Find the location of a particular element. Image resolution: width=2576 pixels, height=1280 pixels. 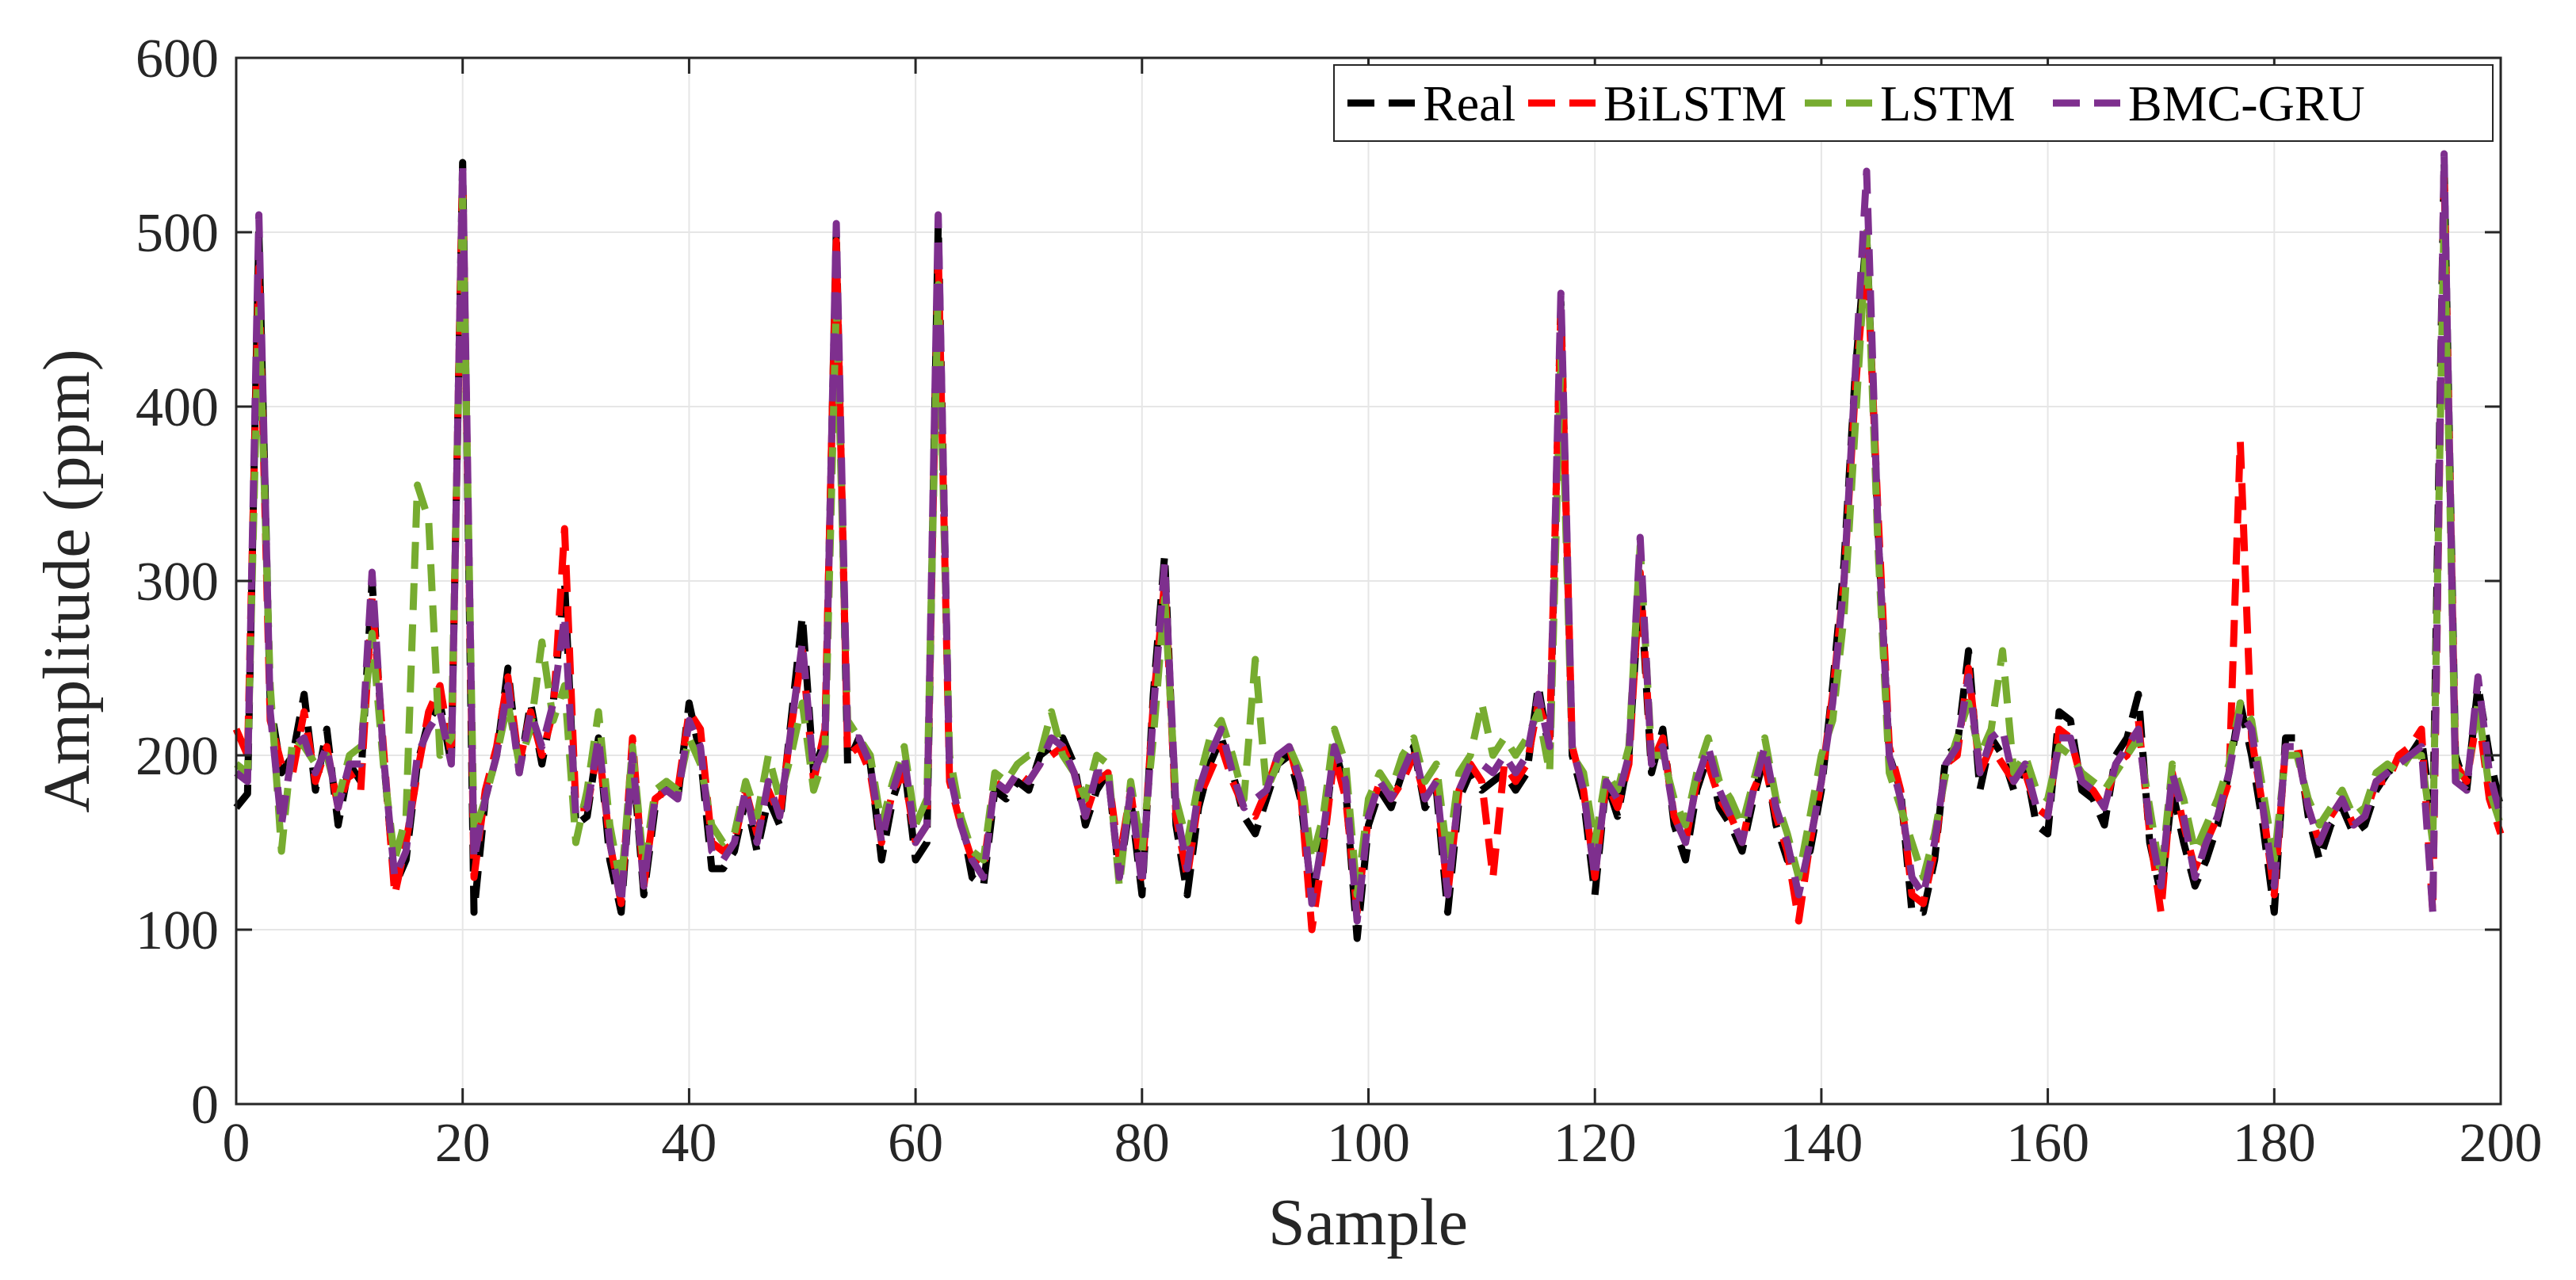

x-tick-label: 120 is located at coordinates (1595, 1143).